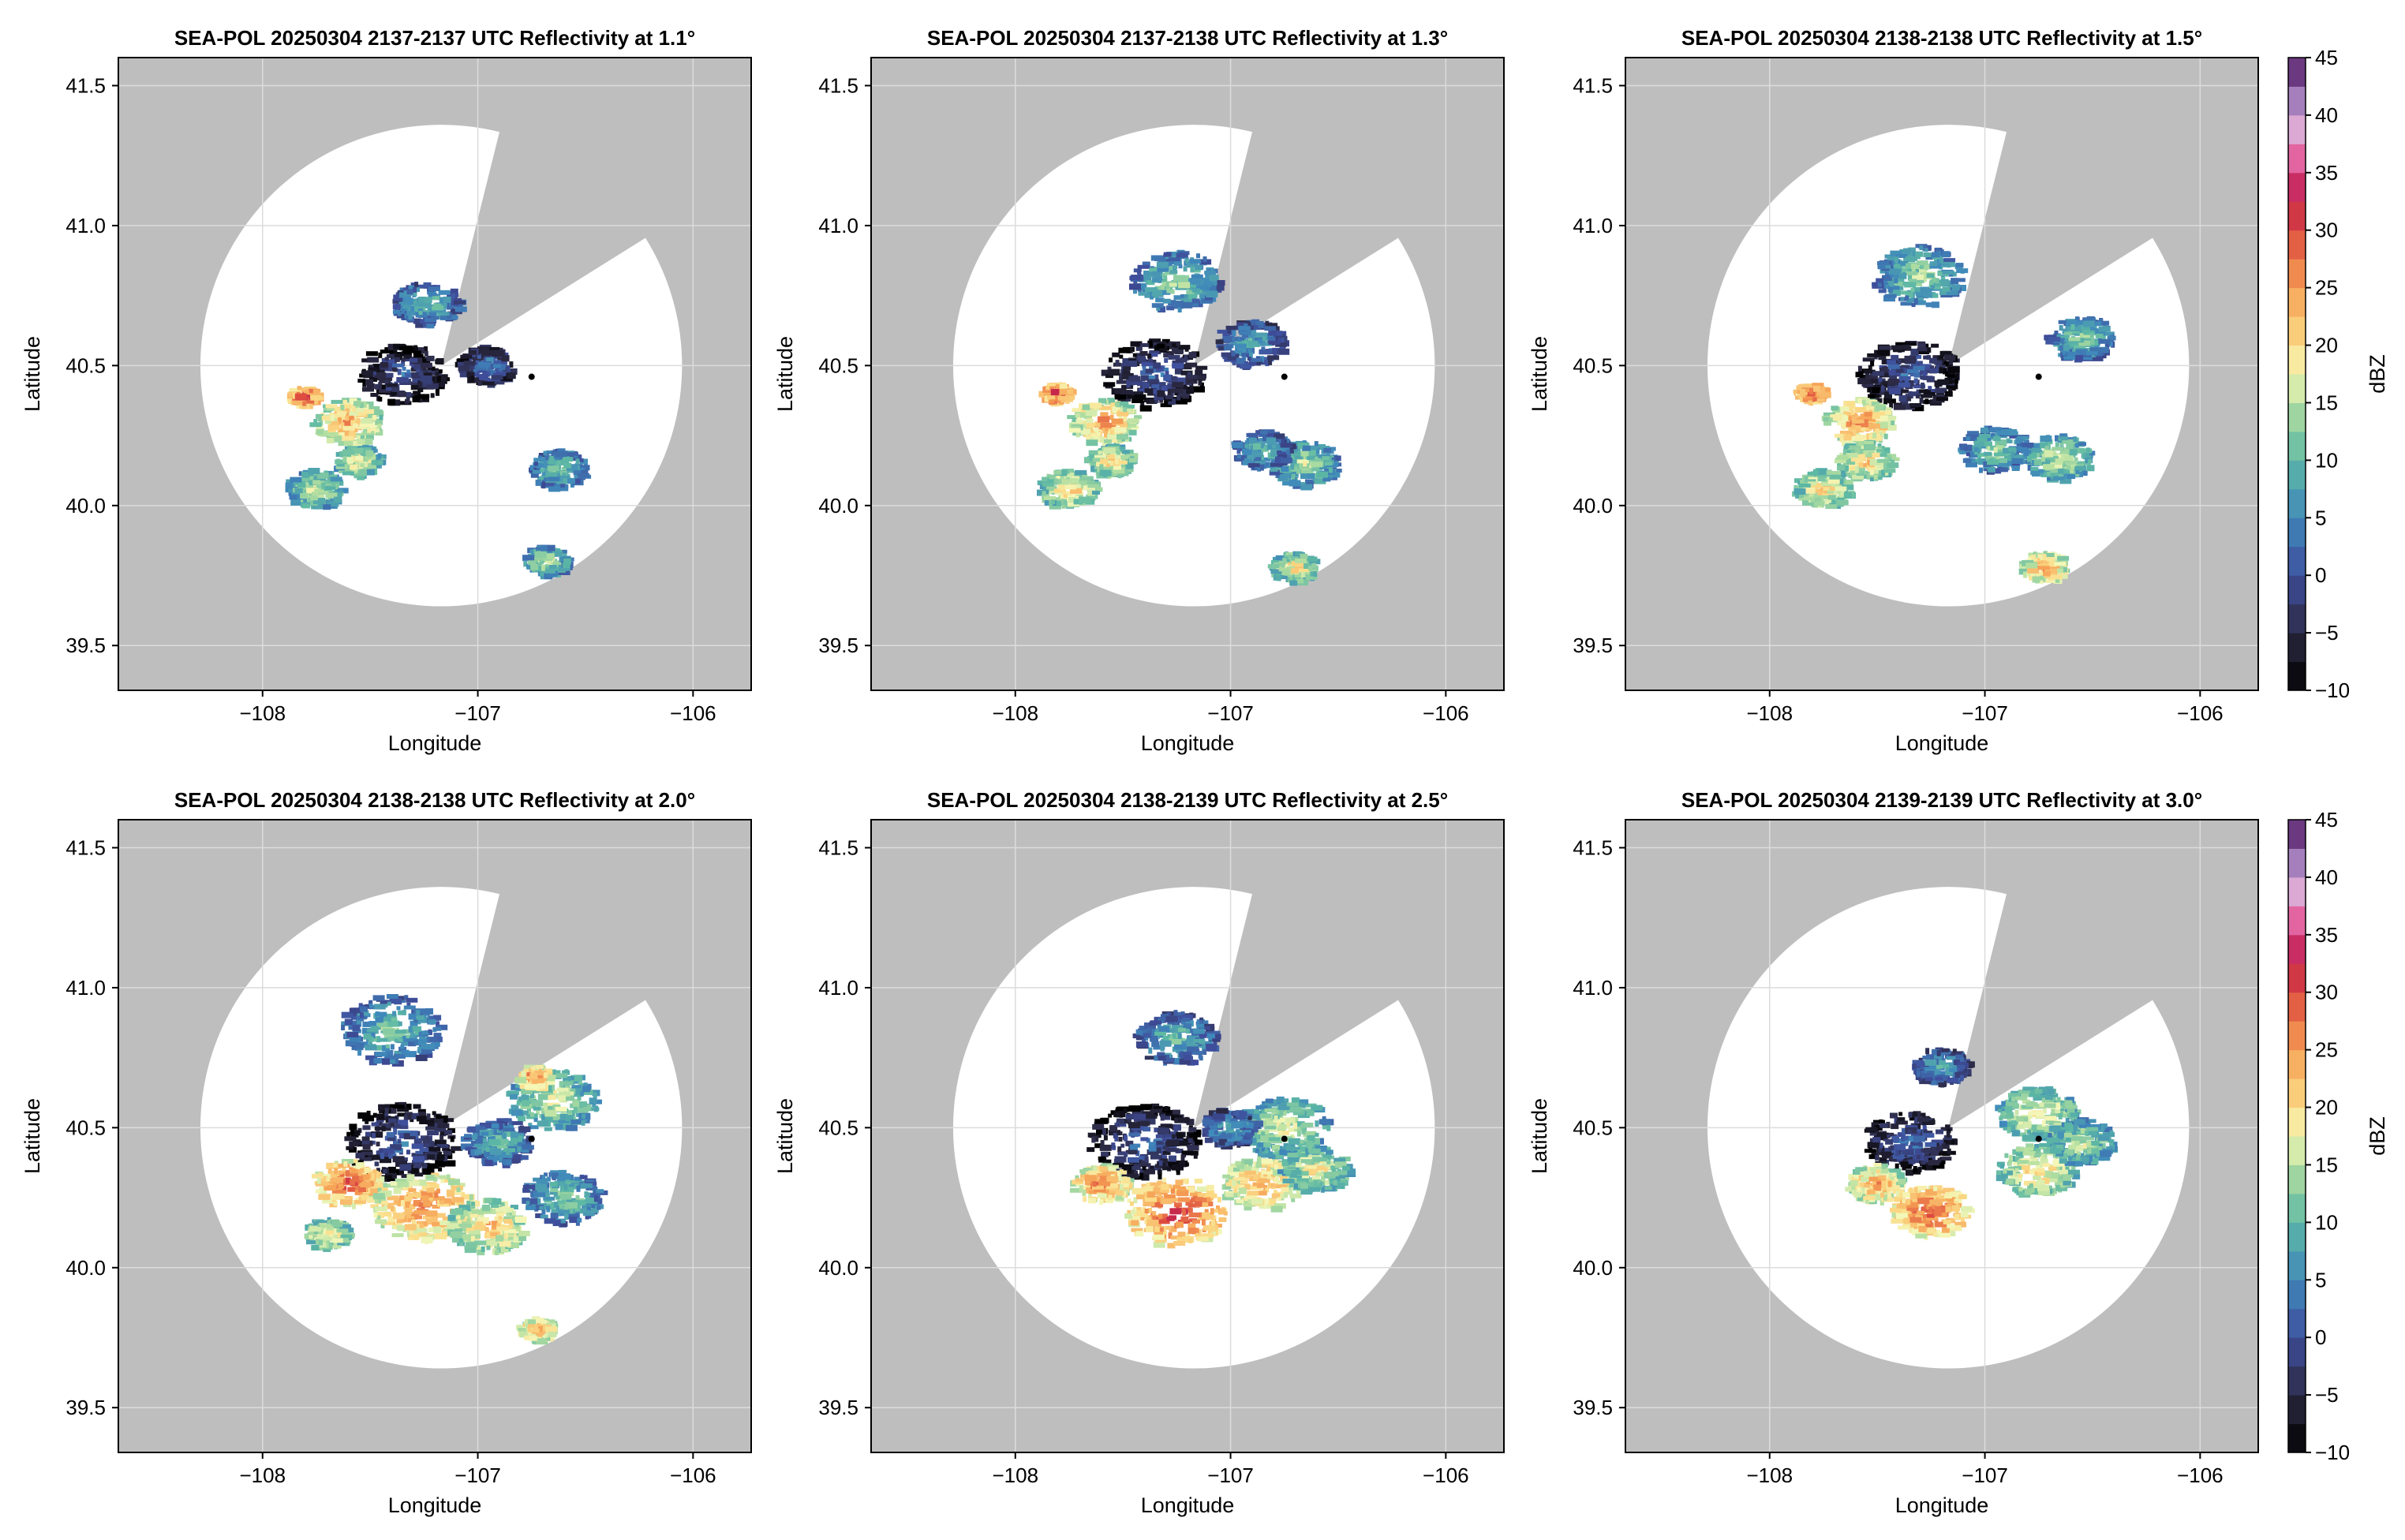  Describe the element at coordinates (435, 1136) in the screenshot. I see `plot-area` at that location.